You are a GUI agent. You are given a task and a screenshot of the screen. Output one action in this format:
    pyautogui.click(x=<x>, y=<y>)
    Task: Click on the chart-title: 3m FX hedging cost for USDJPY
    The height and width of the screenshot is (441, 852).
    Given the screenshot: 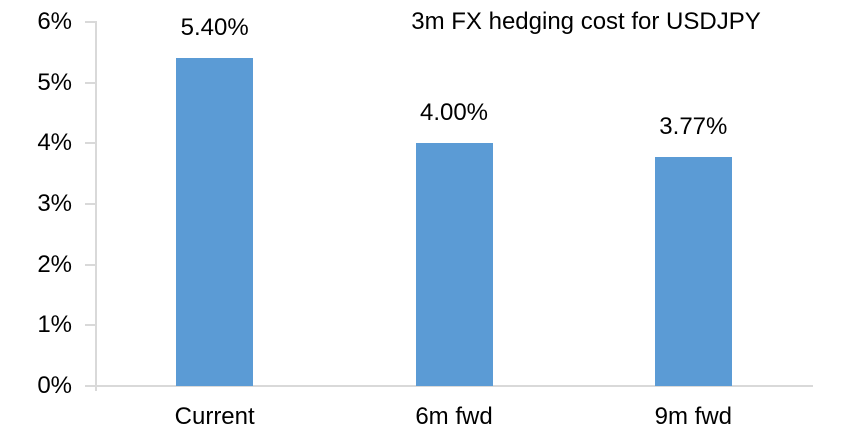 What is the action you would take?
    pyautogui.click(x=586, y=21)
    